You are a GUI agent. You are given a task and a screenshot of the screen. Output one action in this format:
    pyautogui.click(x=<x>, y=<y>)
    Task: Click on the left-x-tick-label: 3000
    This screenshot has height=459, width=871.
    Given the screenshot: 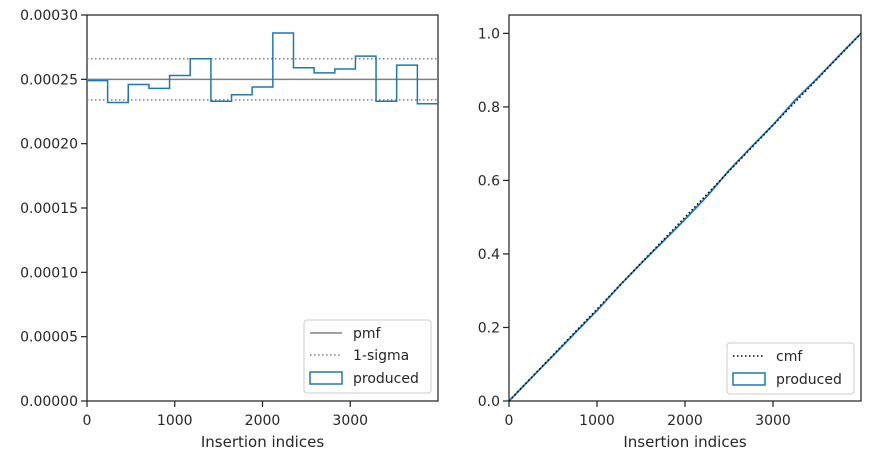 What is the action you would take?
    pyautogui.click(x=350, y=421)
    